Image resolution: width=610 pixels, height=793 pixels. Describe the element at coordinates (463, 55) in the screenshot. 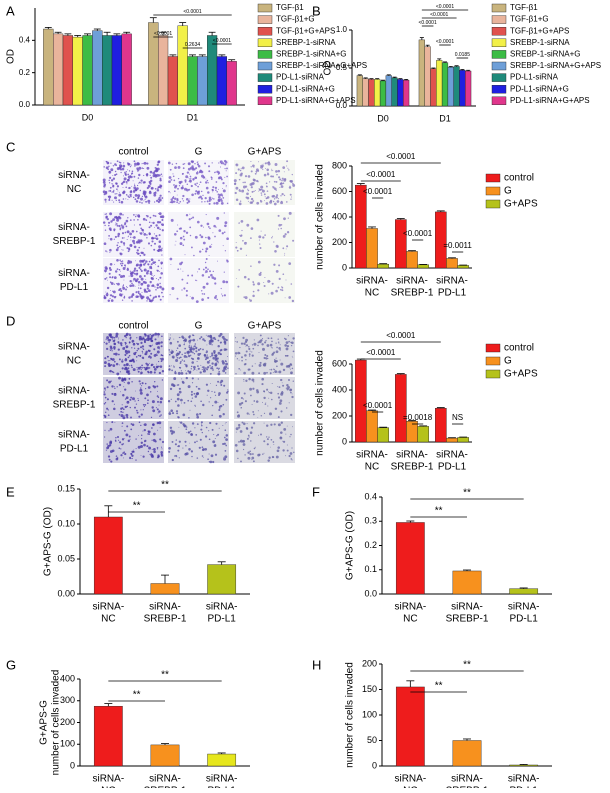

I see `significance-label: 0.0185` at that location.